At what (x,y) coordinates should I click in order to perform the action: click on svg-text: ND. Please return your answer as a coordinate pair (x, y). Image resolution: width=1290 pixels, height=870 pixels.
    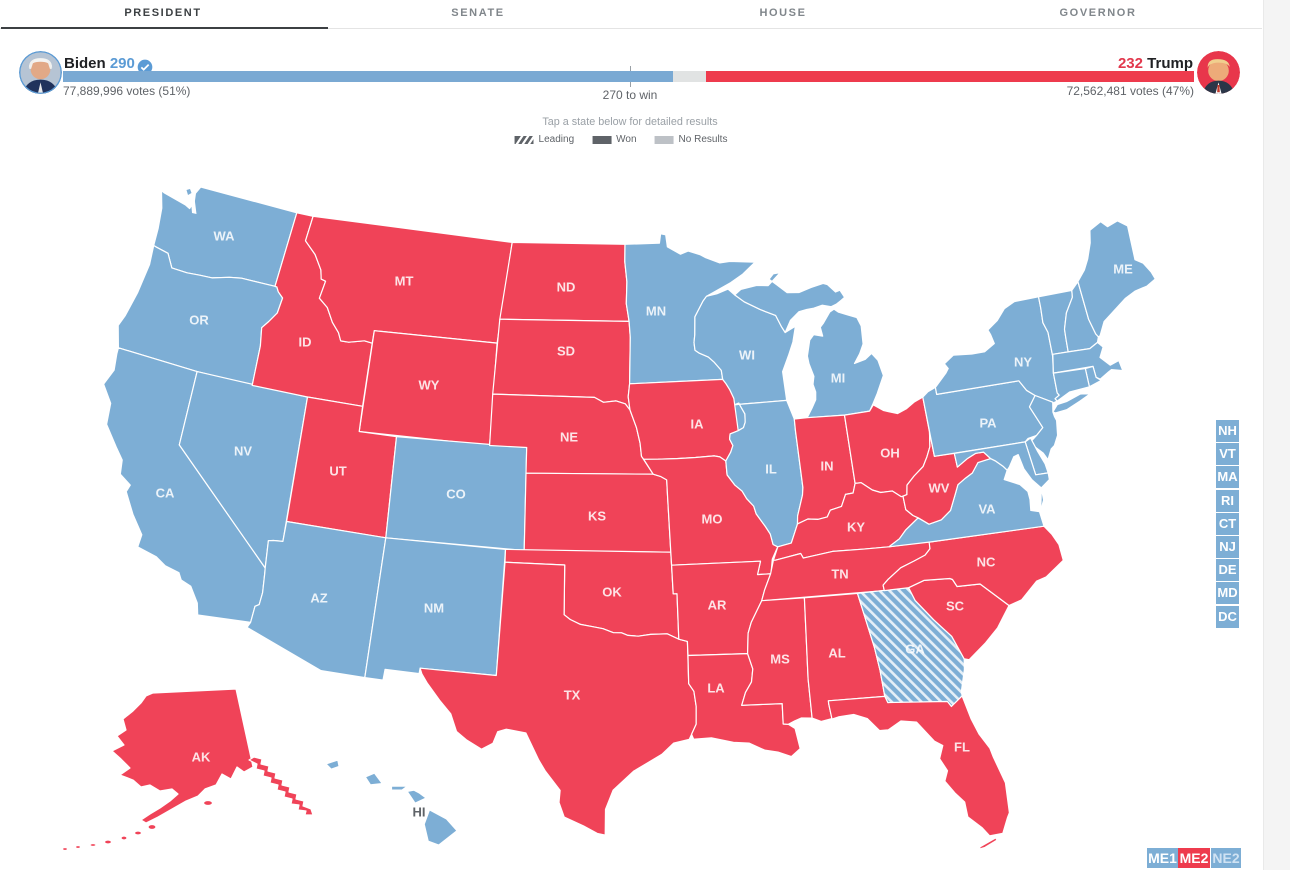
    Looking at the image, I should click on (566, 287).